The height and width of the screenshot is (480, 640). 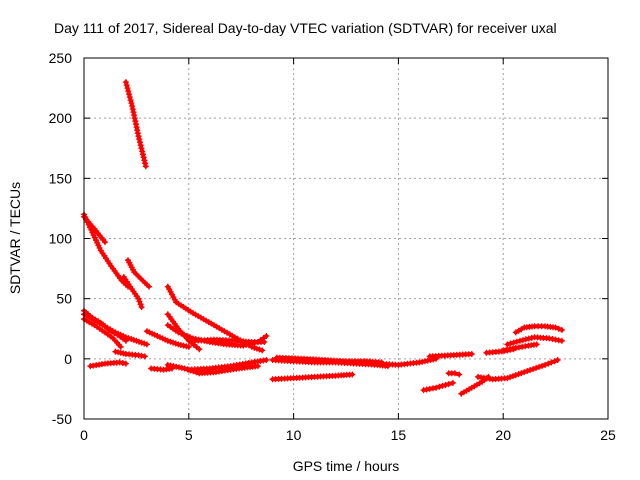 What do you see at coordinates (61, 58) in the screenshot?
I see `y-tick-label: 250` at bounding box center [61, 58].